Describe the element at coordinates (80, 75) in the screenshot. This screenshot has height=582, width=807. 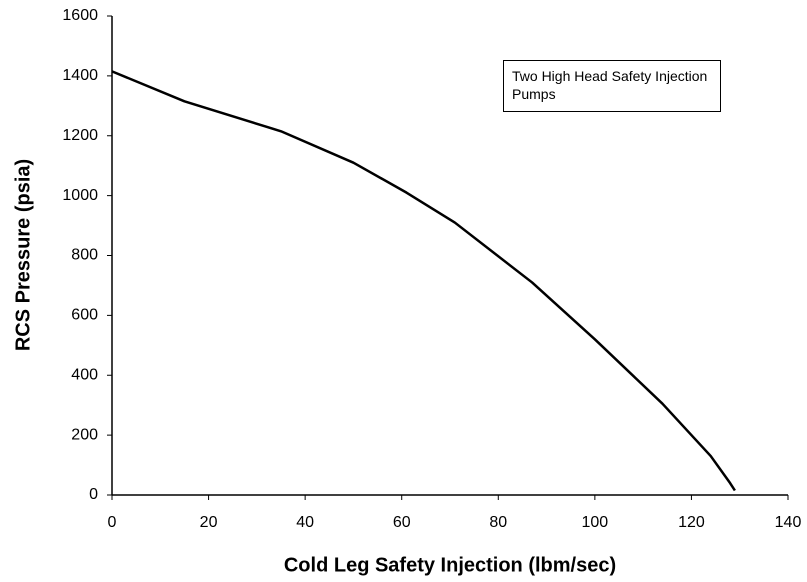
I see `y-tick-label: 1400` at that location.